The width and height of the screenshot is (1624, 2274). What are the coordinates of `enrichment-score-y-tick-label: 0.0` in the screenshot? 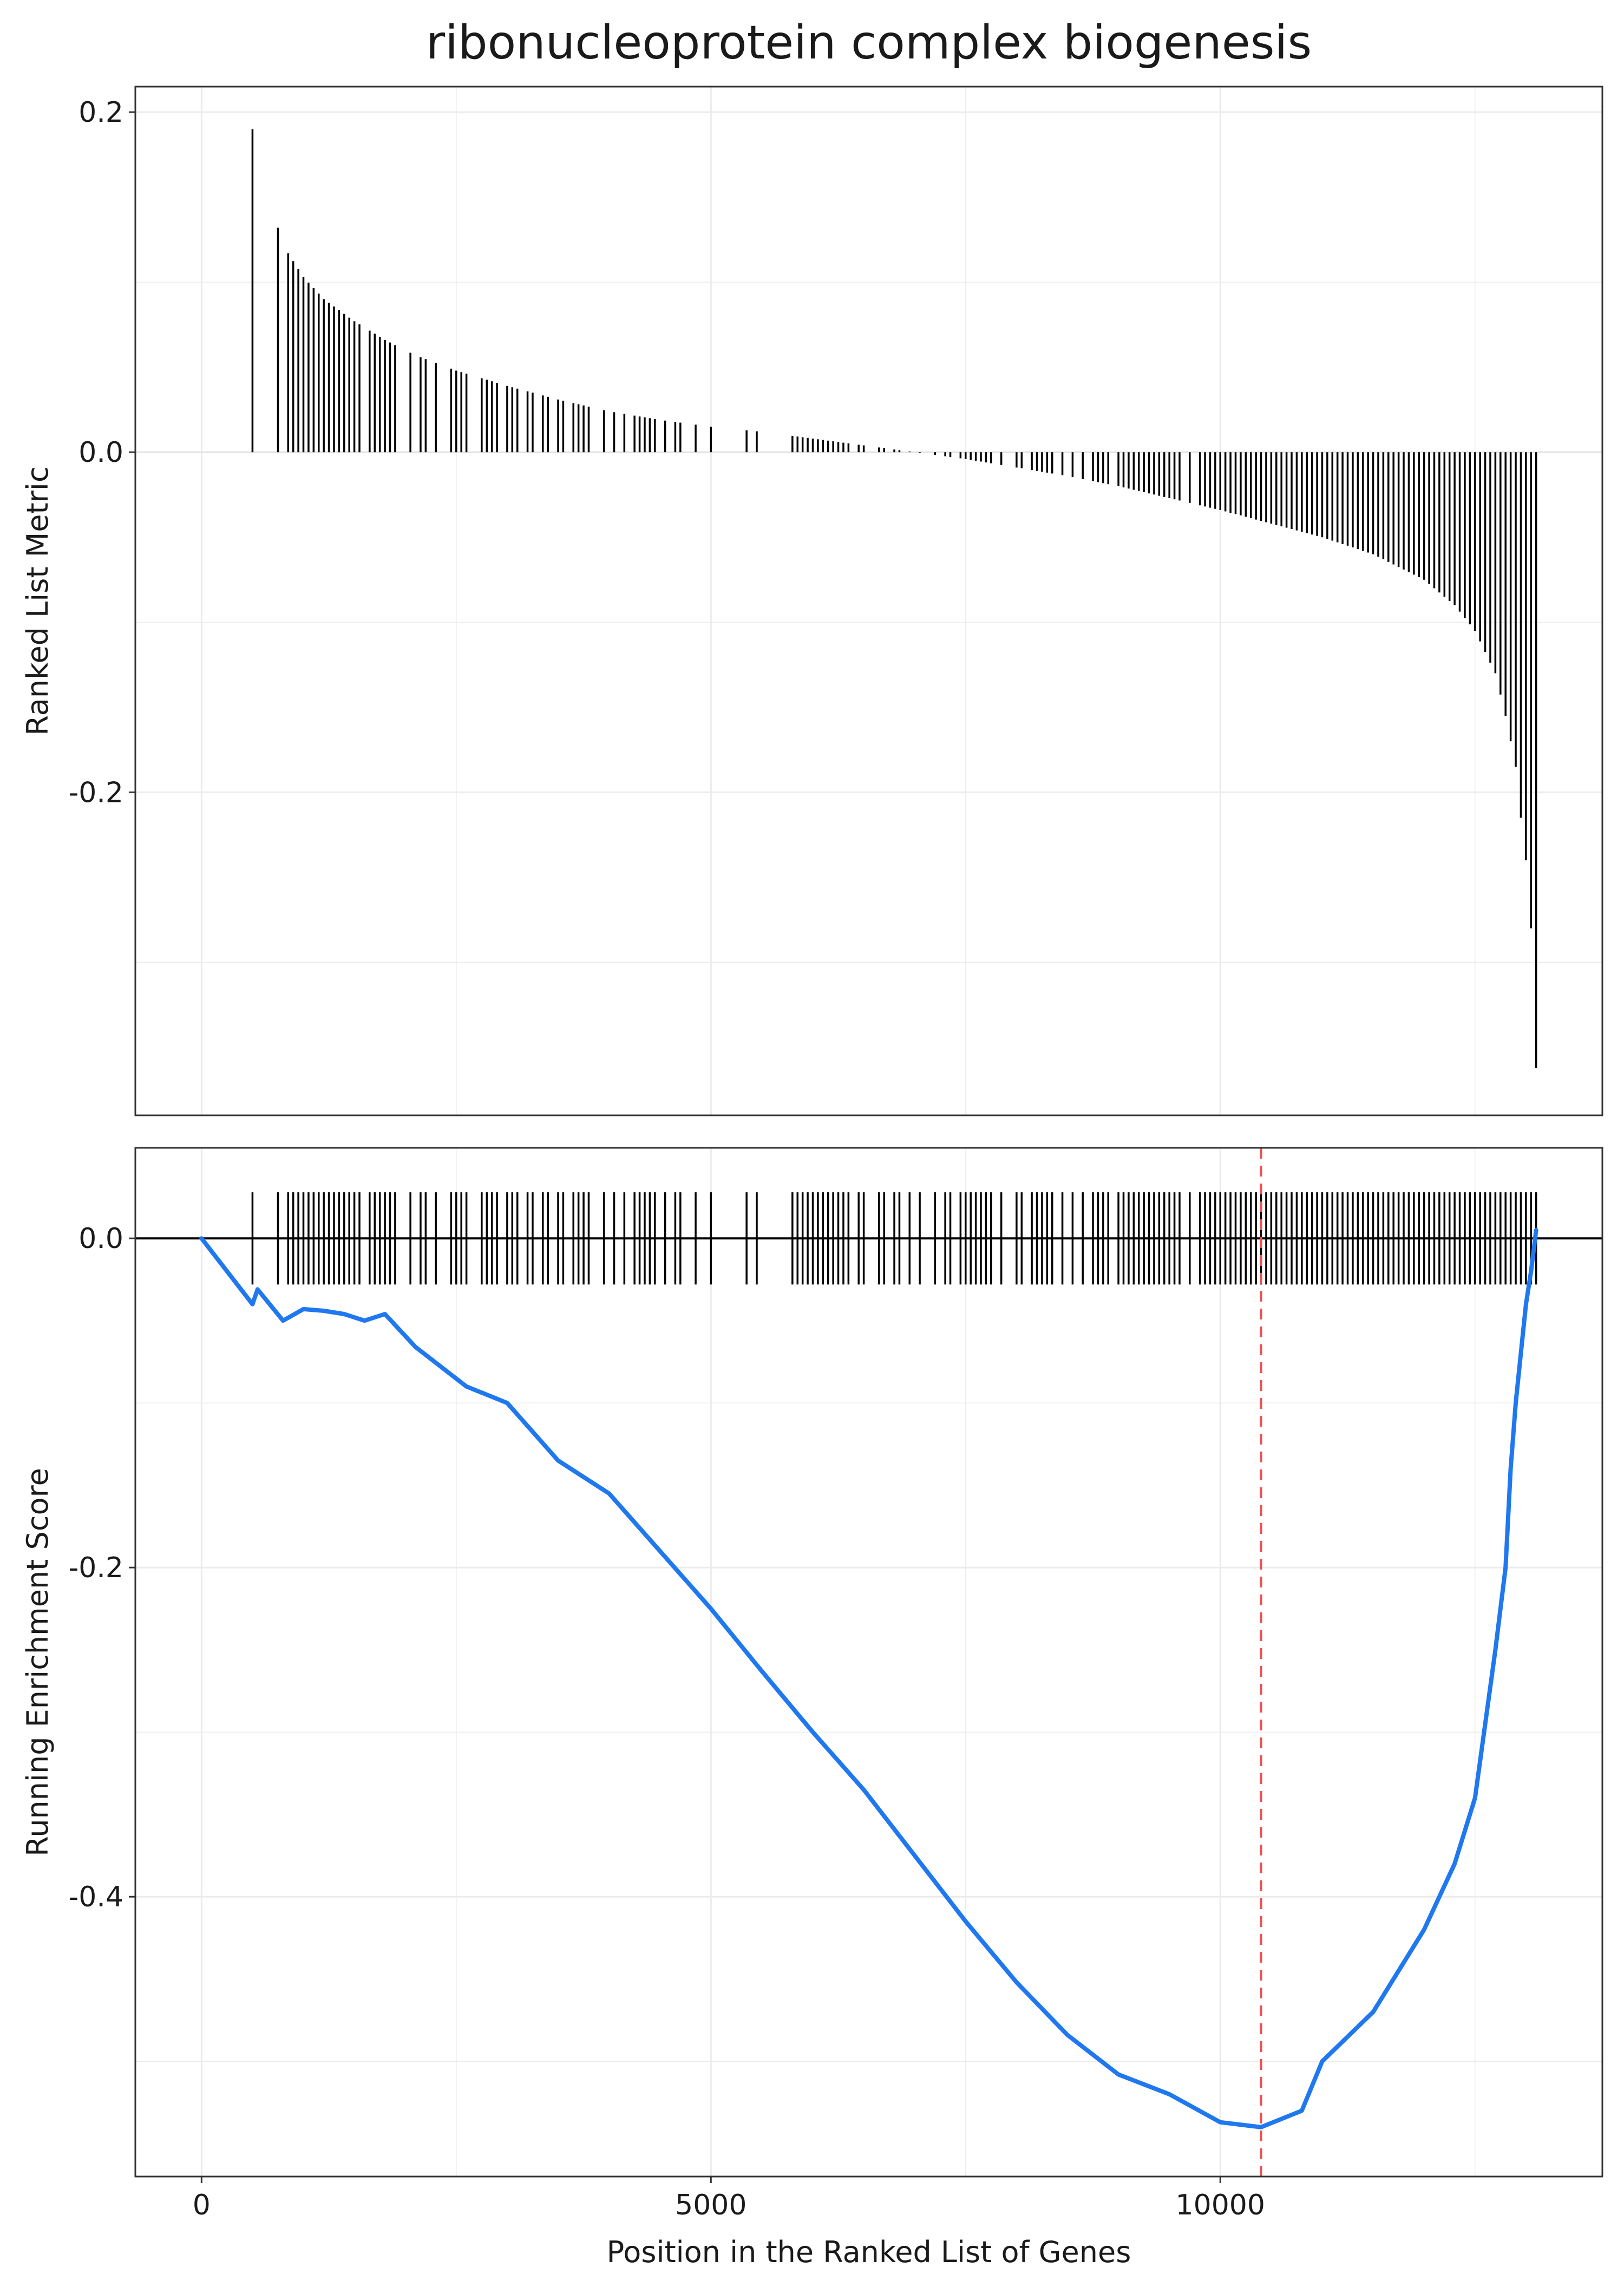 It's located at (100, 1239).